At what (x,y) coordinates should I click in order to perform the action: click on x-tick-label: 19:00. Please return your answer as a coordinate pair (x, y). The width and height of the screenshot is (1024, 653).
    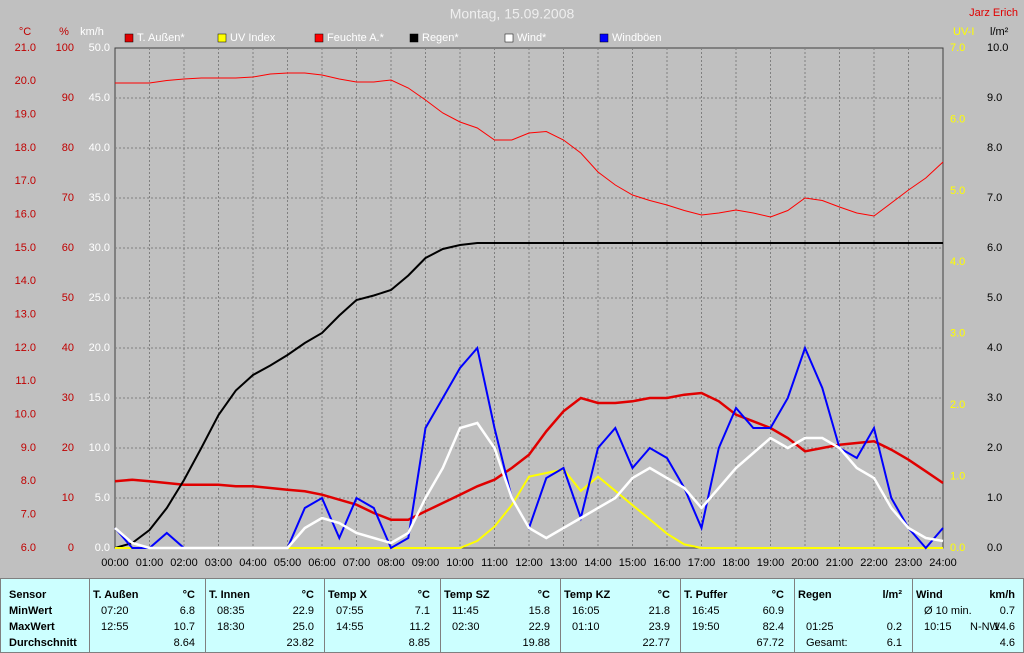
    Looking at the image, I should click on (771, 563).